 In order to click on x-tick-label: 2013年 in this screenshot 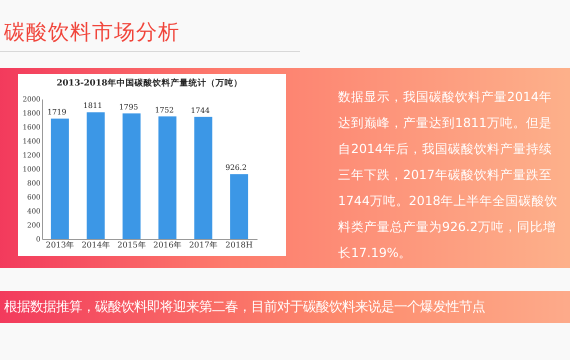, I will do `click(60, 245)`.